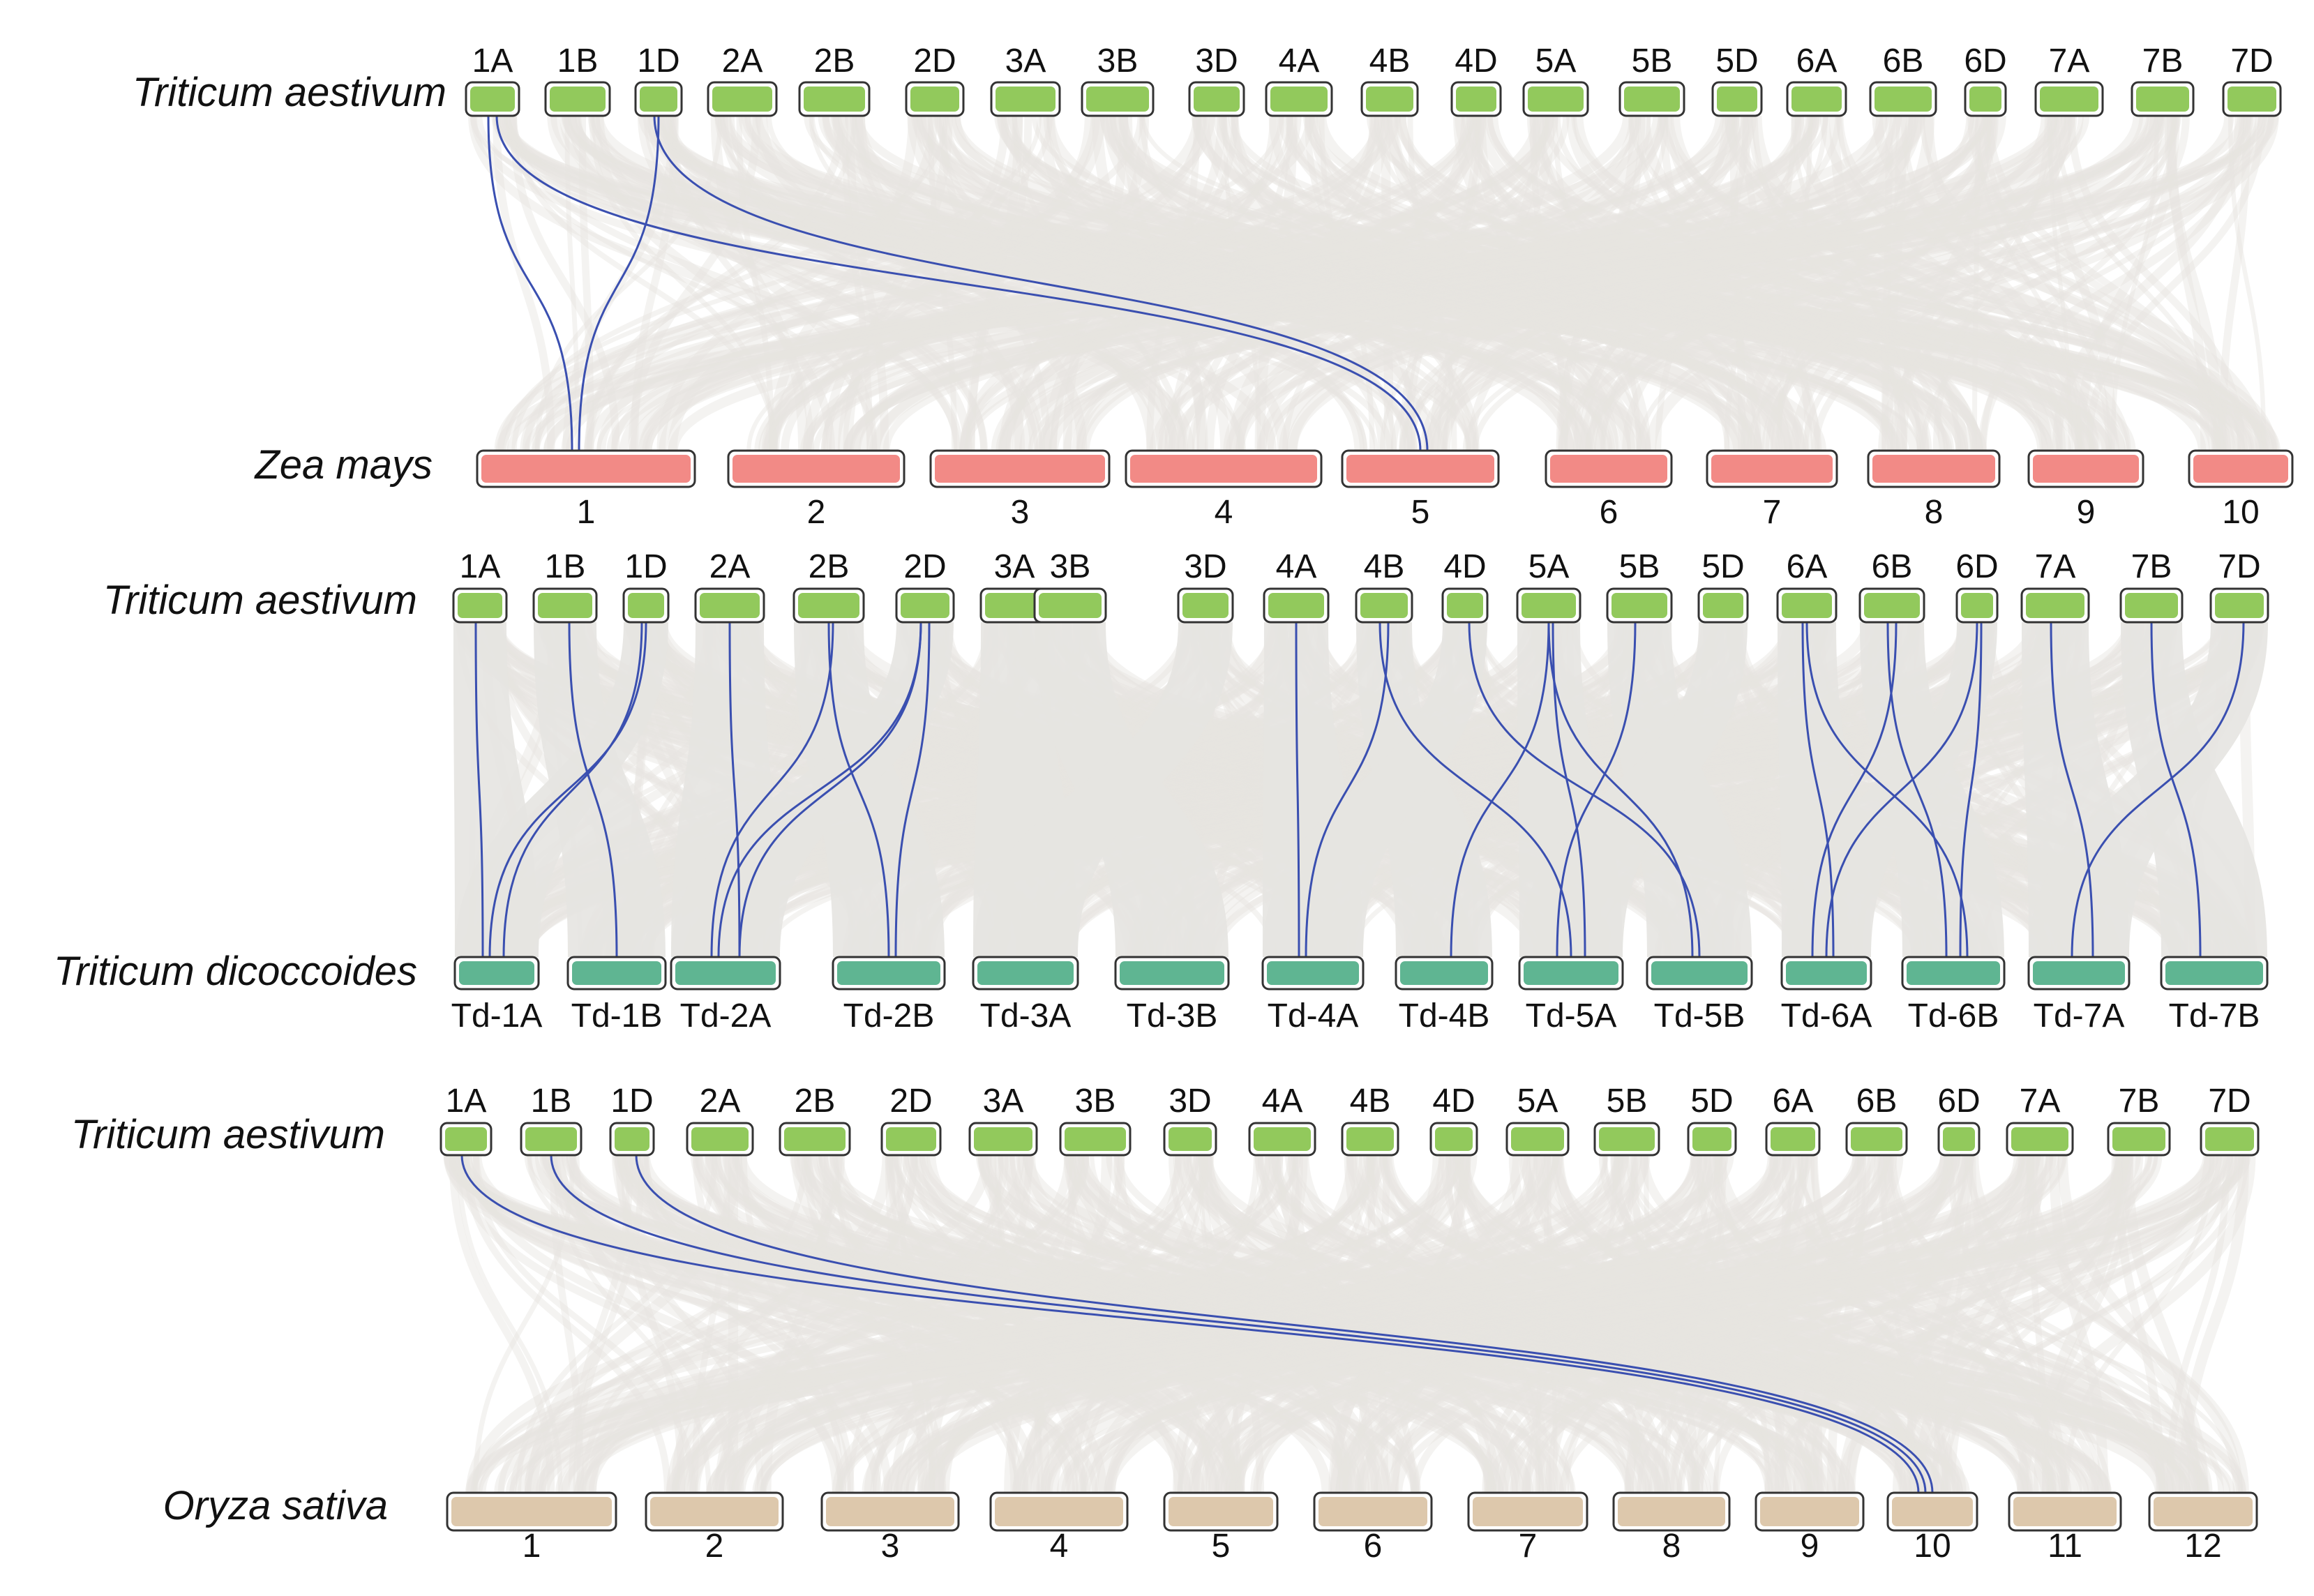  I want to click on oryza-chromosome-label: 7, so click(1528, 1546).